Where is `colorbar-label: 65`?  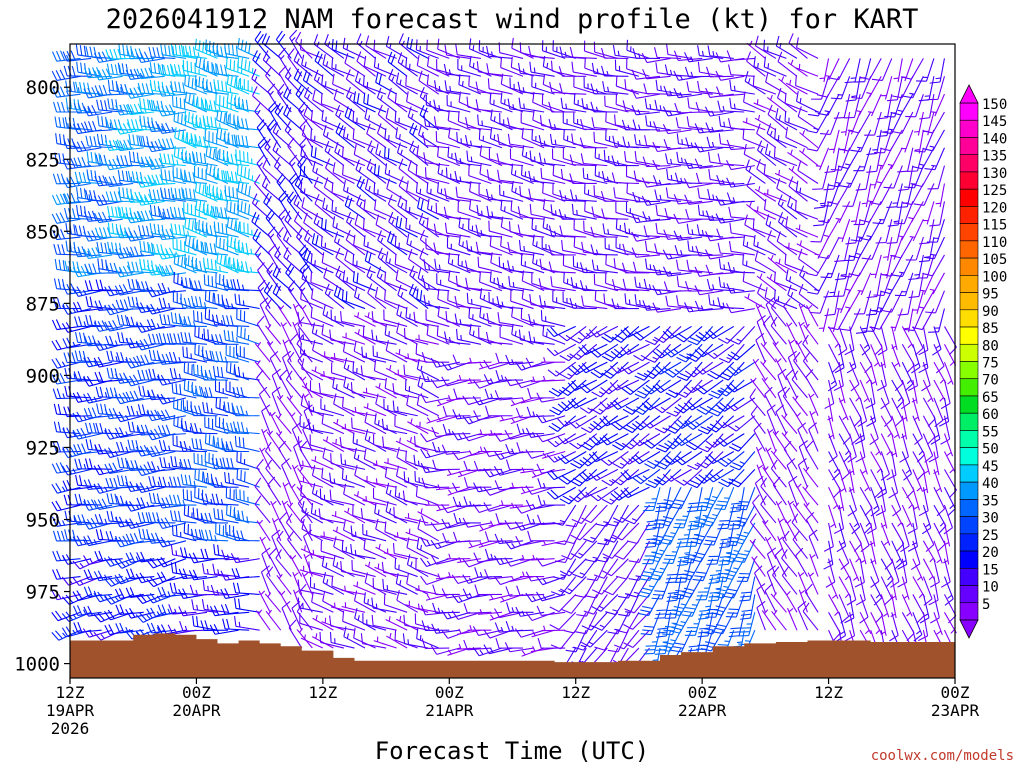 colorbar-label: 65 is located at coordinates (990, 398).